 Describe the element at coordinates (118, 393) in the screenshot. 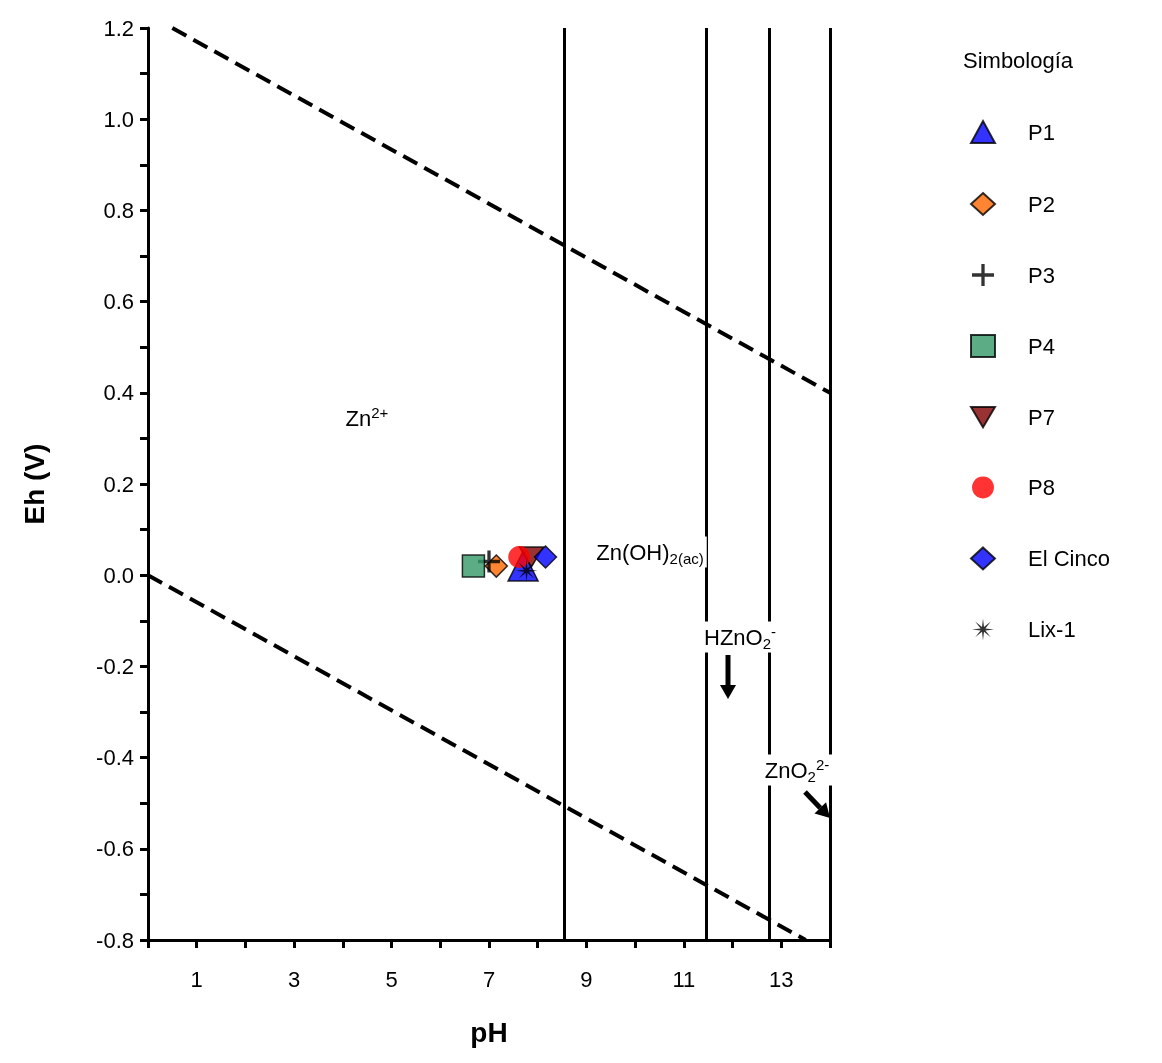

I see `y-tick-label: 0.4` at that location.